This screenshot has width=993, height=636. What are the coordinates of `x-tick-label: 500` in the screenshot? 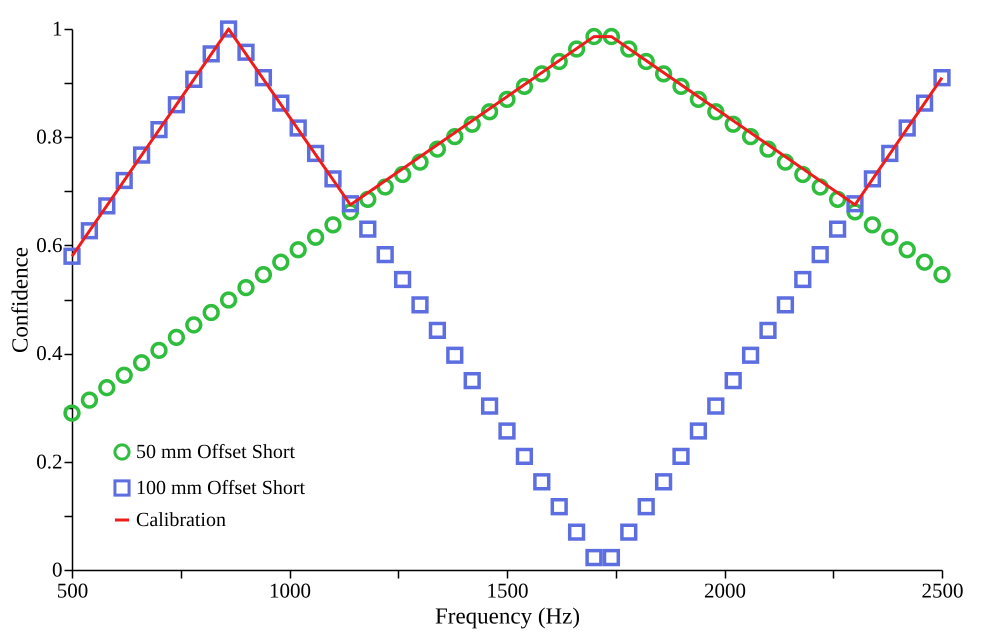 It's located at (72, 590).